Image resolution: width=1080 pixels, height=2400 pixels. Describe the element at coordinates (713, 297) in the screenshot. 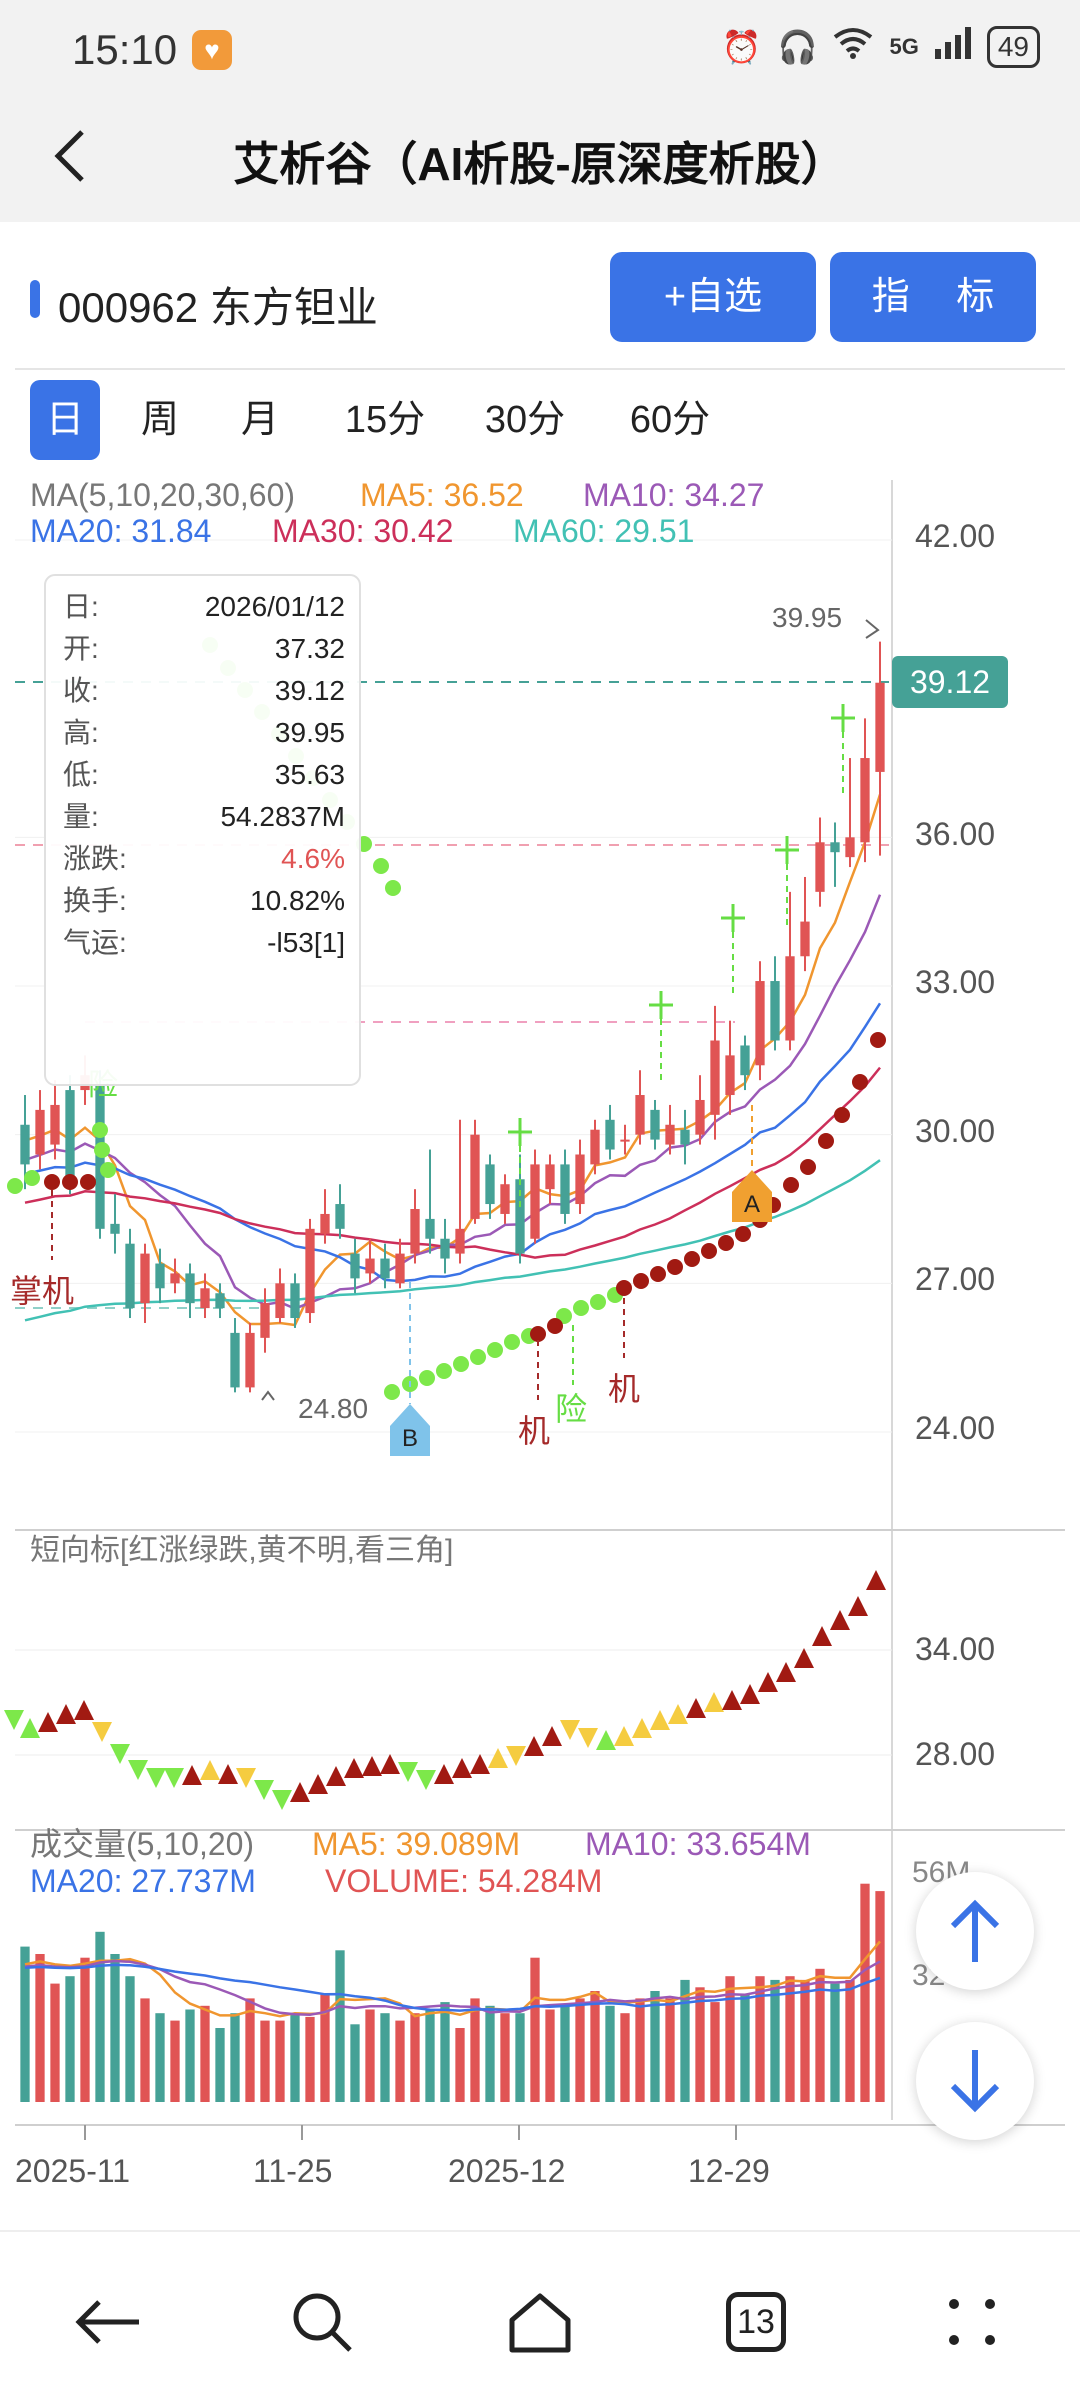

I see `add-watchlist-button: +自选` at that location.